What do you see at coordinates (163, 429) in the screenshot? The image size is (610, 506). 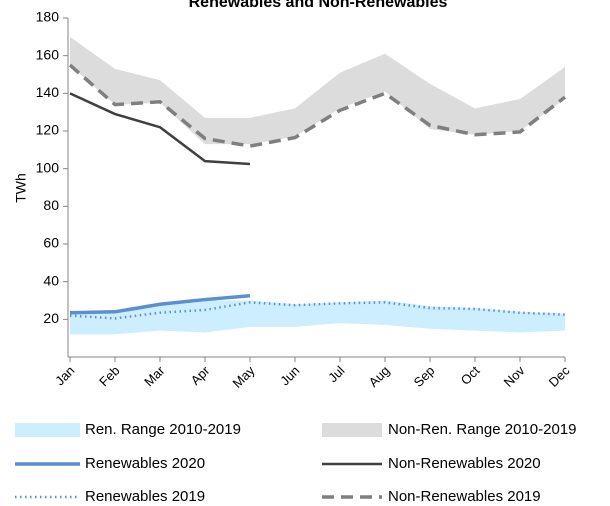 I see `legend-label: Ren. Range 2010-2019` at bounding box center [163, 429].